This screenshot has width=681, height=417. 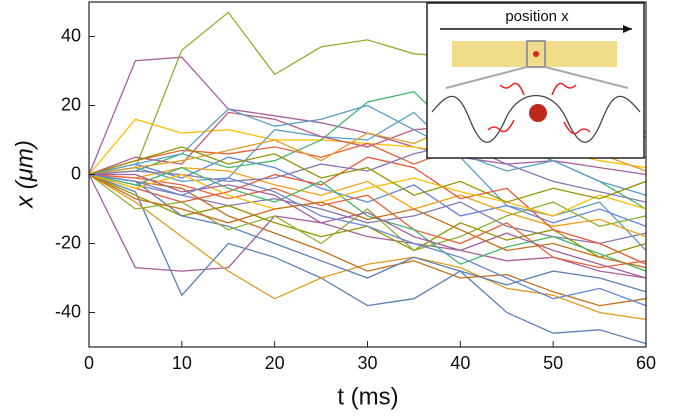 What do you see at coordinates (76, 173) in the screenshot?
I see `y-tick-label: 0` at bounding box center [76, 173].